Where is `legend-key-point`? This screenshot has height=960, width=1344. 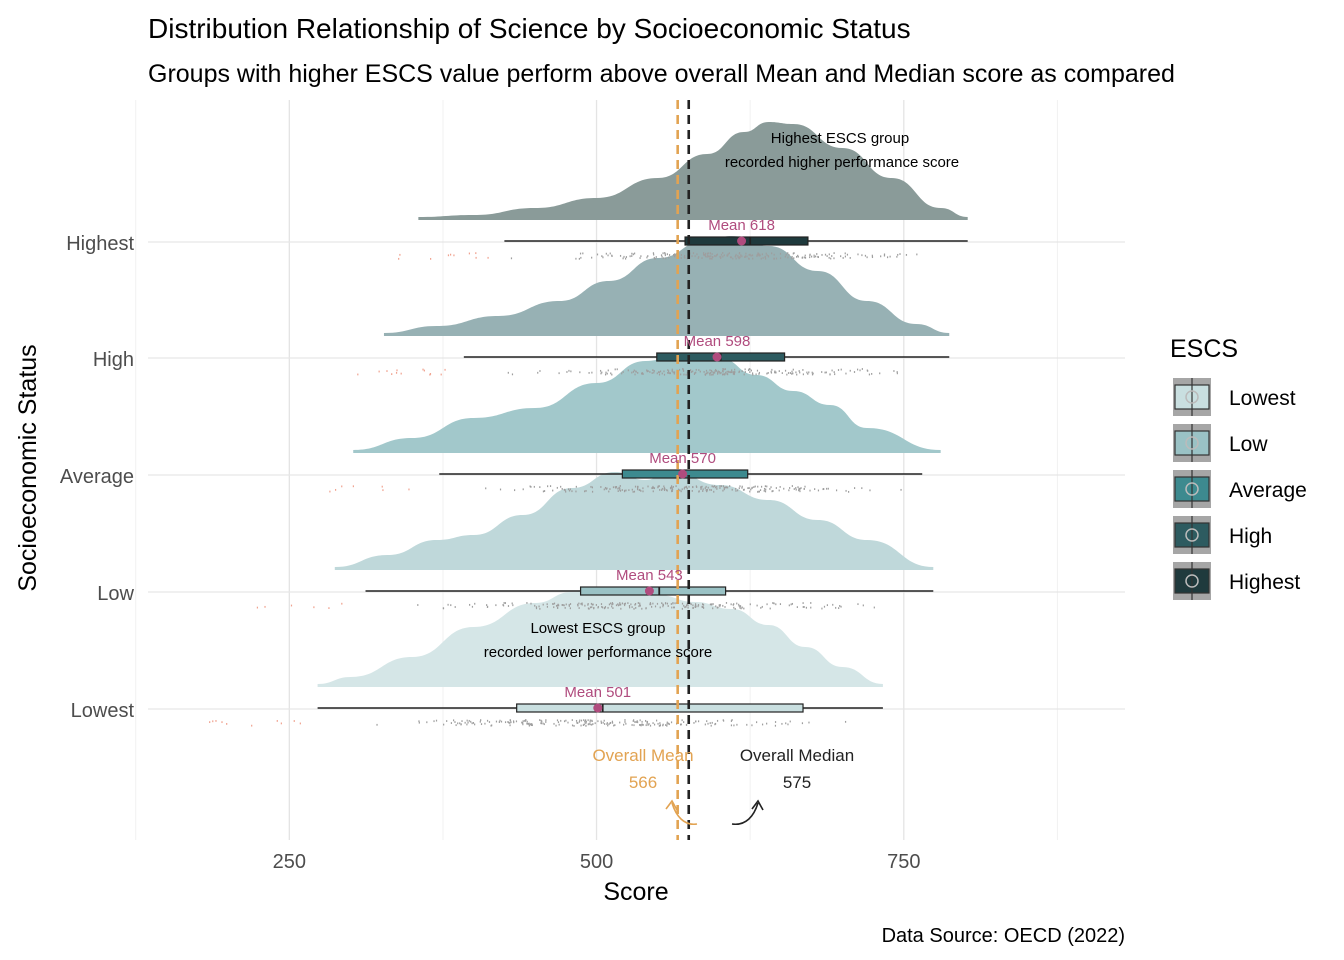 legend-key-point is located at coordinates (1192, 581).